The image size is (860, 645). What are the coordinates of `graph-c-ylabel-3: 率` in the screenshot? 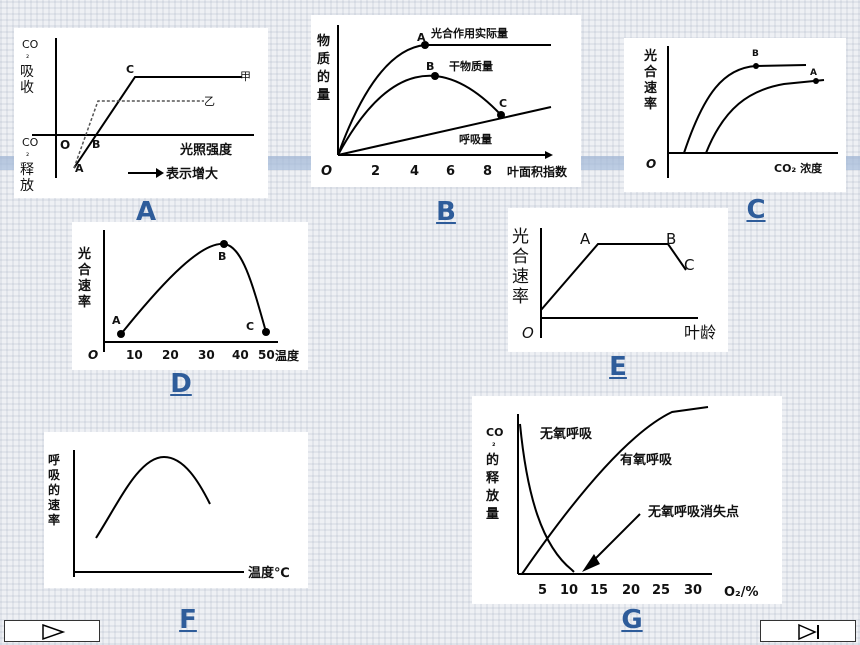 It's located at (650, 104).